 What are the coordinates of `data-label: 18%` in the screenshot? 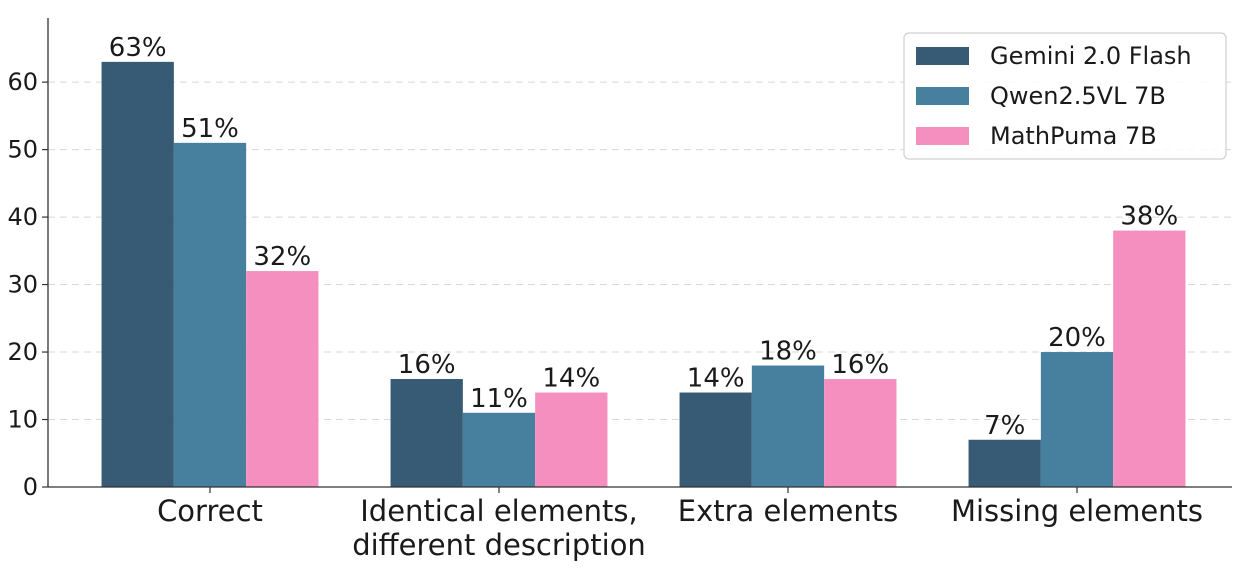 It's located at (788, 352).